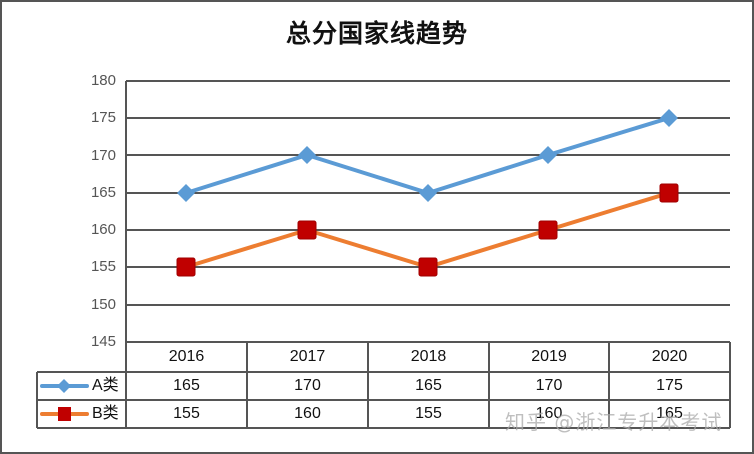 This screenshot has height=454, width=754. I want to click on y-tick-170: 170, so click(103, 155).